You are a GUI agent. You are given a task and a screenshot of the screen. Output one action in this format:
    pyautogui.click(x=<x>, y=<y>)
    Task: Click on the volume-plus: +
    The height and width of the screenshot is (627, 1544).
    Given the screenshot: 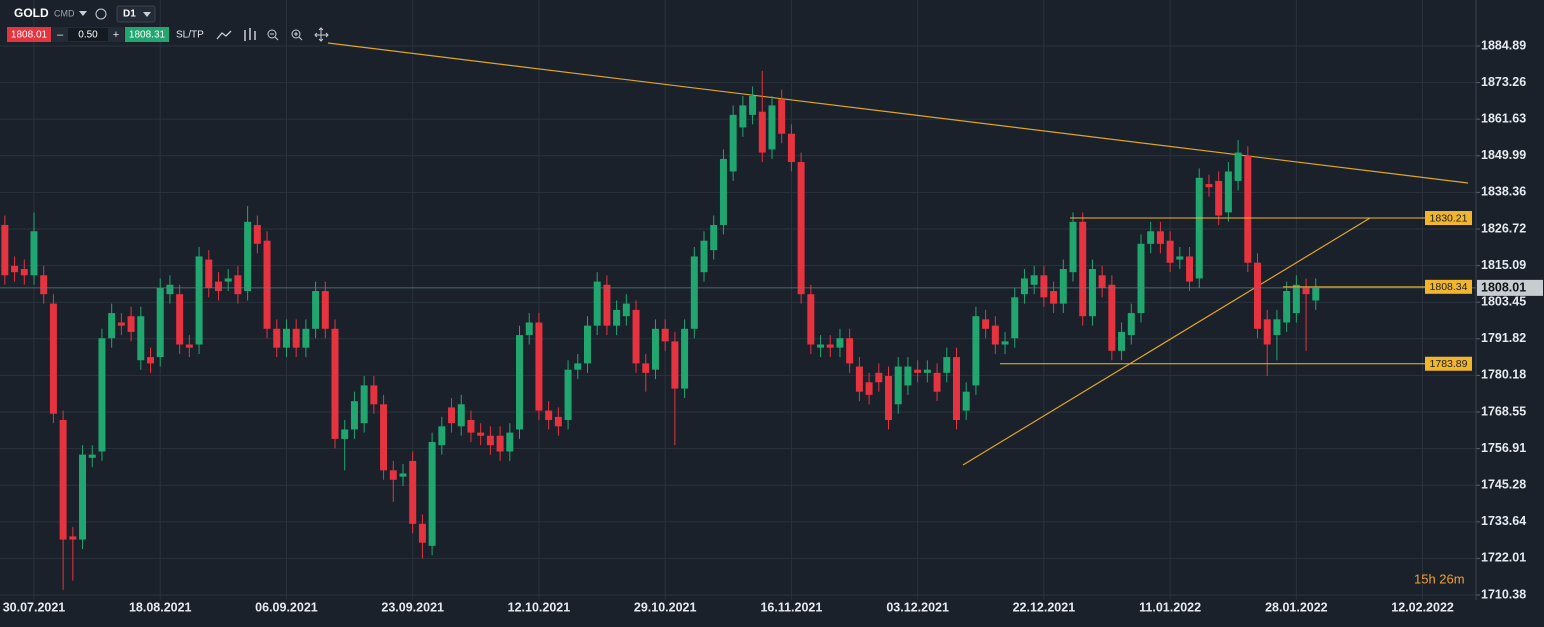 What is the action you would take?
    pyautogui.click(x=116, y=35)
    